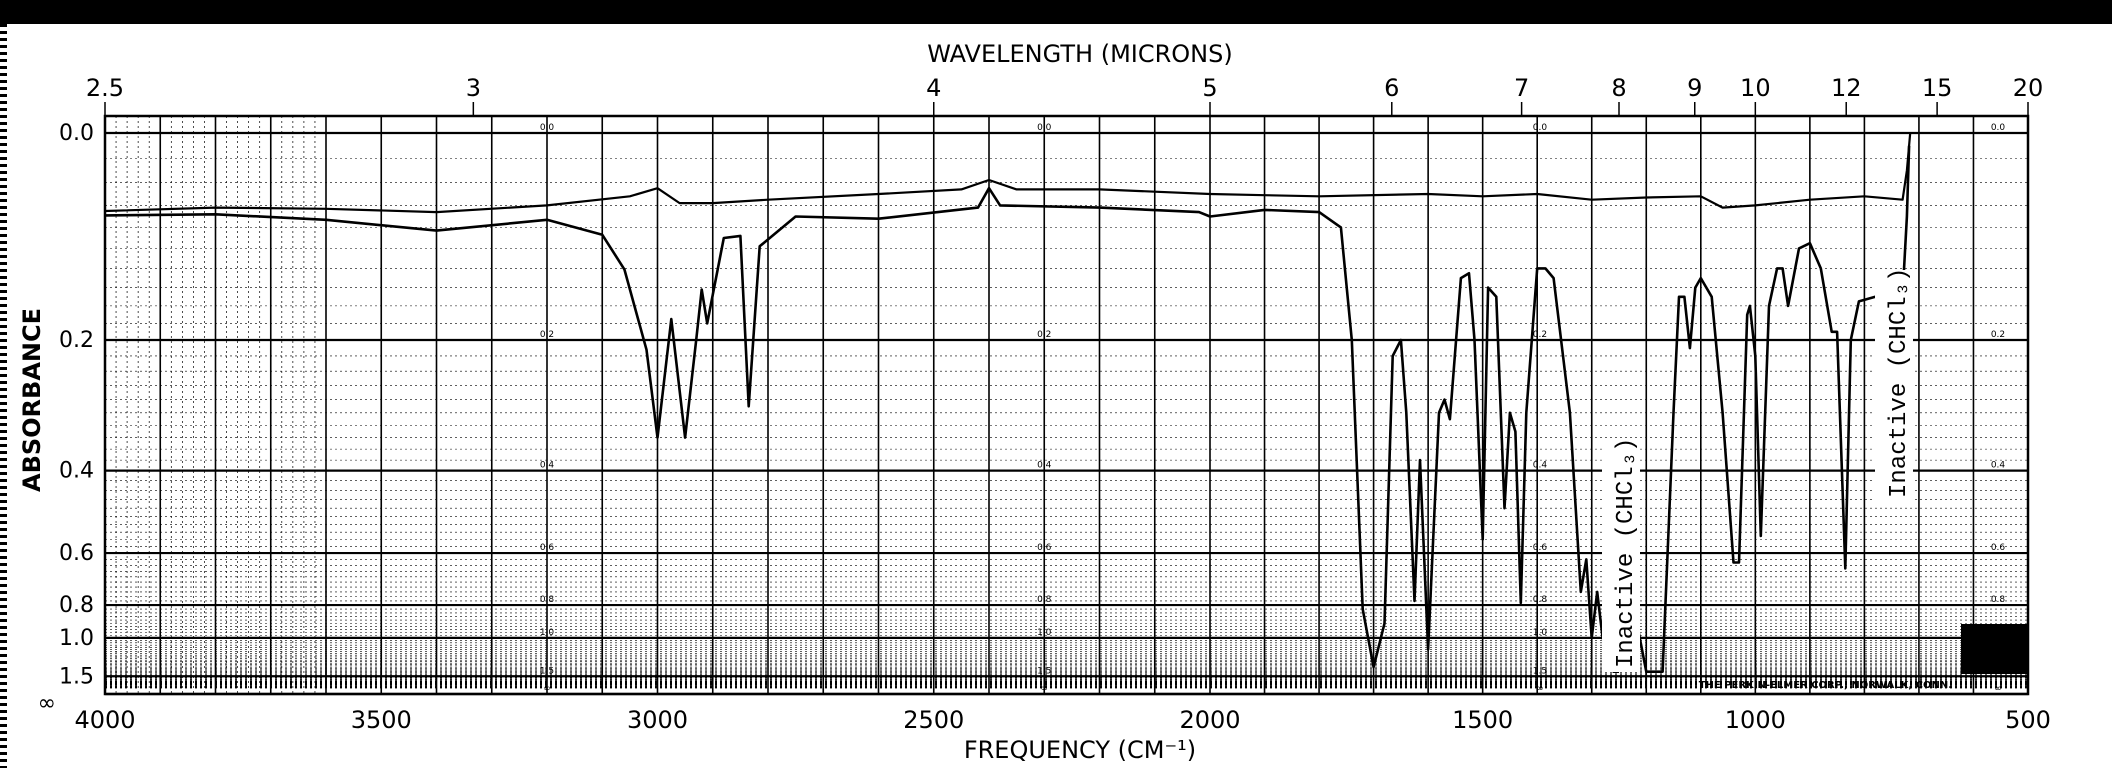  Describe the element at coordinates (381, 720) in the screenshot. I see `x-tick-label: 3500` at that location.